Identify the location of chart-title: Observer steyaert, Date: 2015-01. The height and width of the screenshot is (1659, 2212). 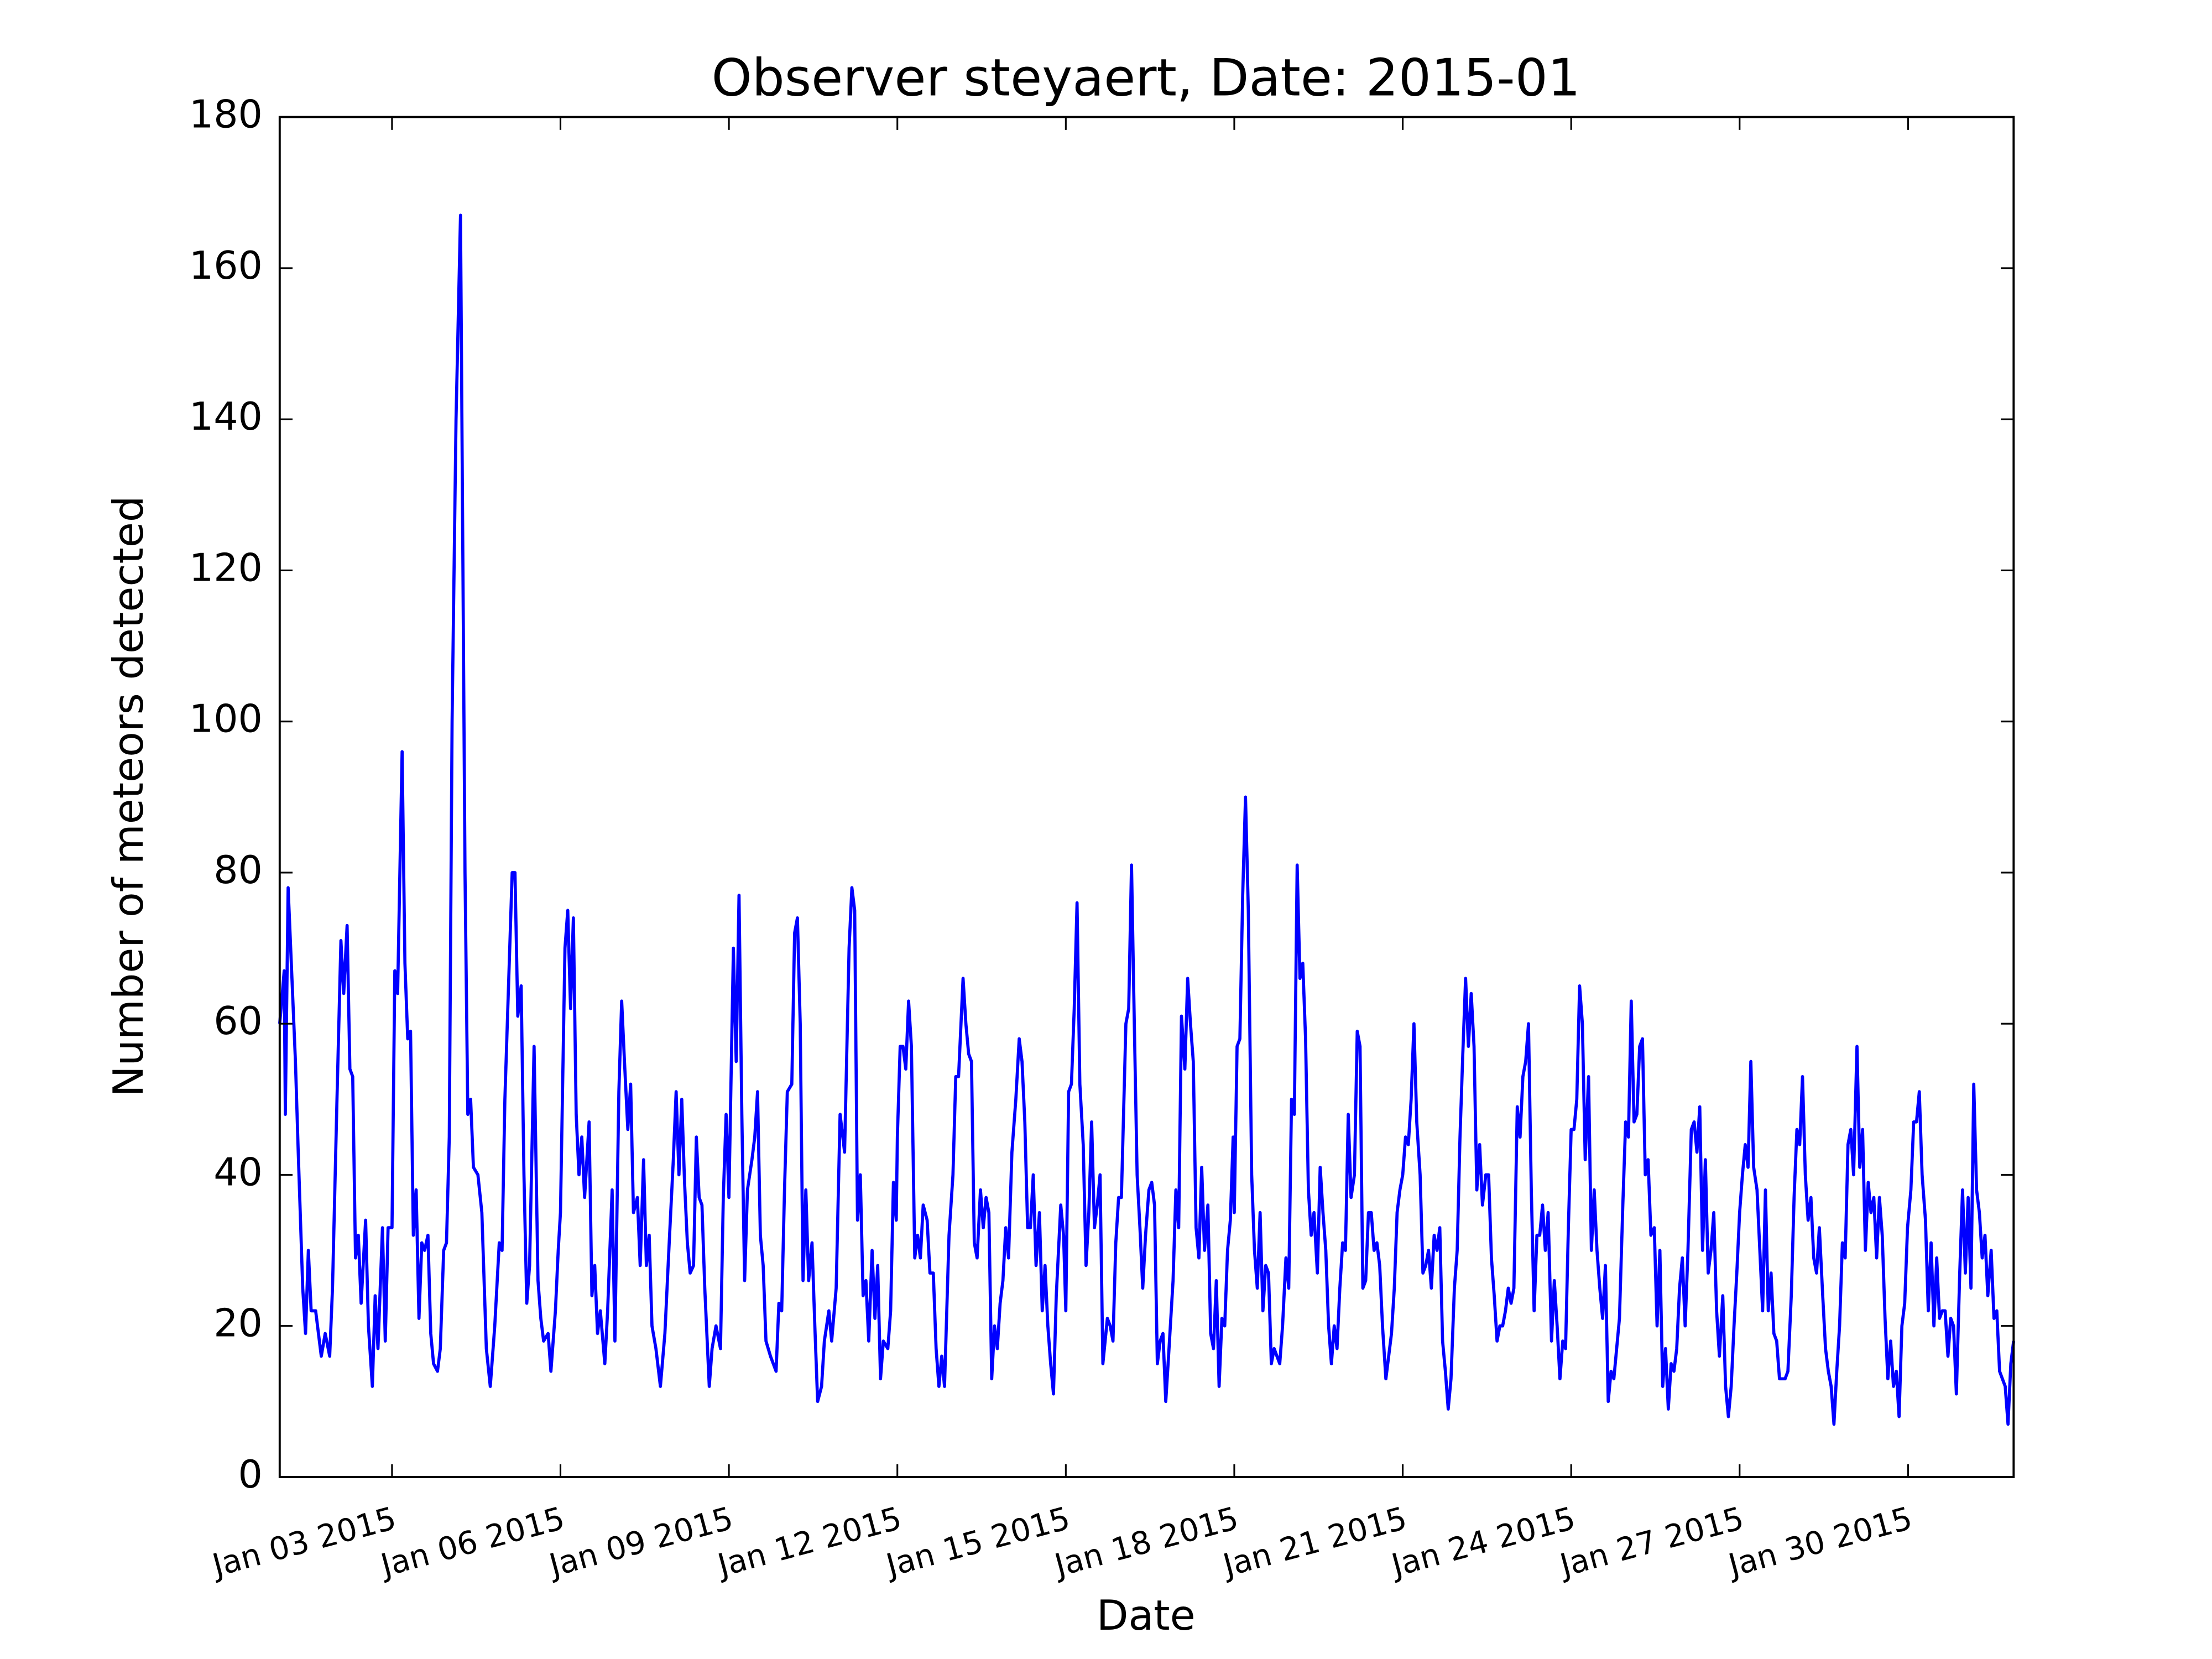
(1146, 77).